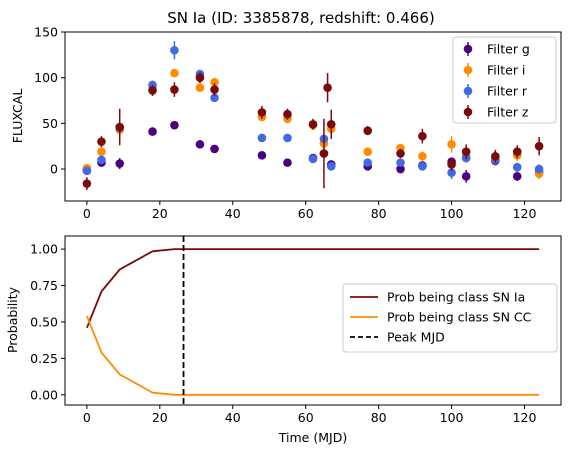  Describe the element at coordinates (506, 70) in the screenshot. I see `legend-label: Filter i` at that location.